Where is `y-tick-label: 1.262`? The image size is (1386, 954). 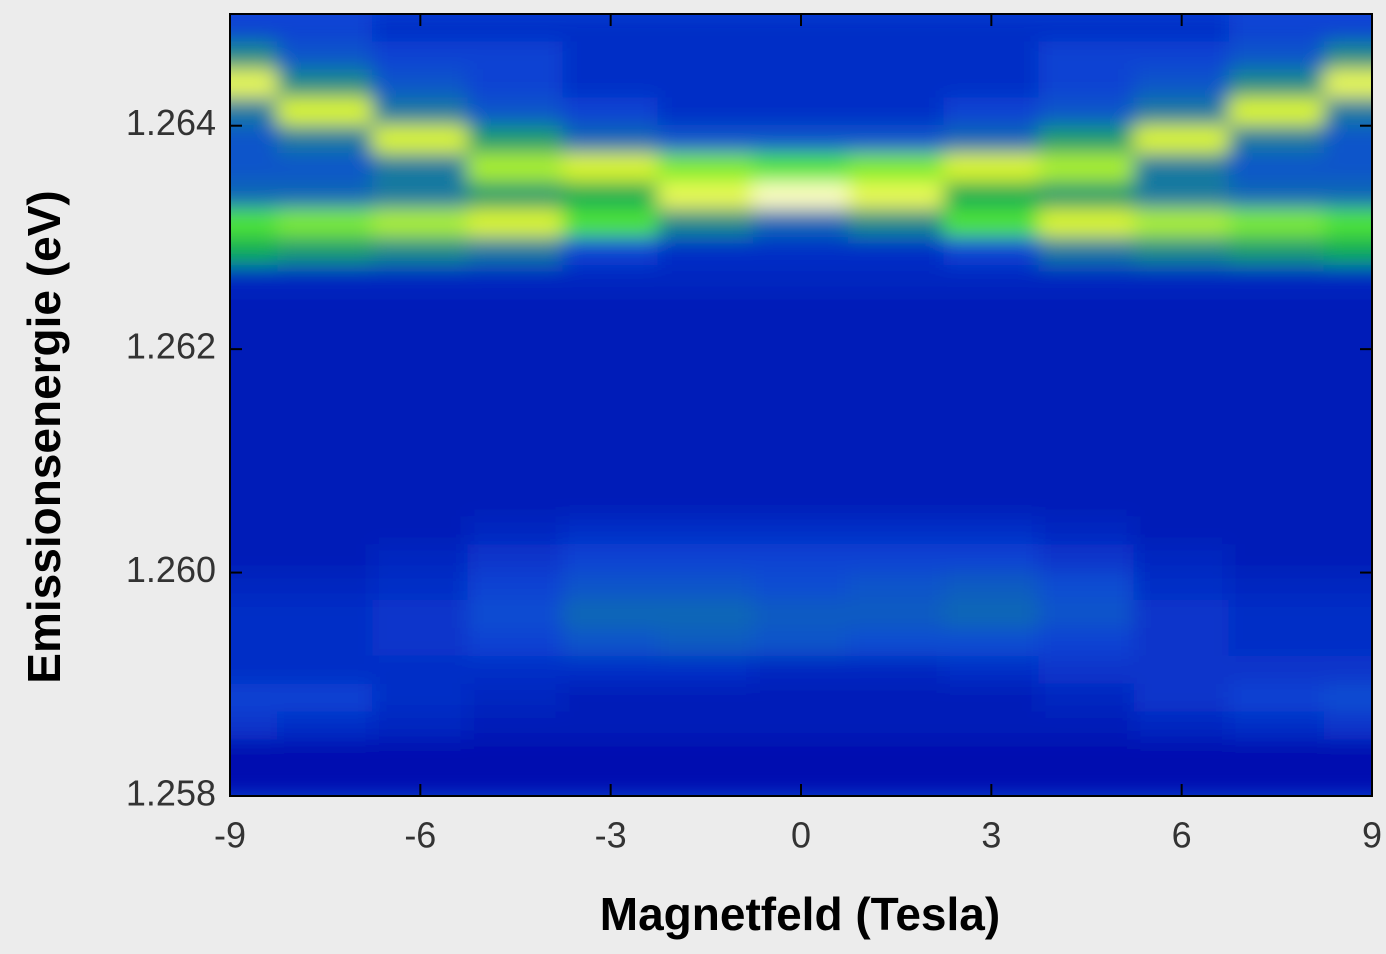 y-tick-label: 1.262 is located at coordinates (171, 346).